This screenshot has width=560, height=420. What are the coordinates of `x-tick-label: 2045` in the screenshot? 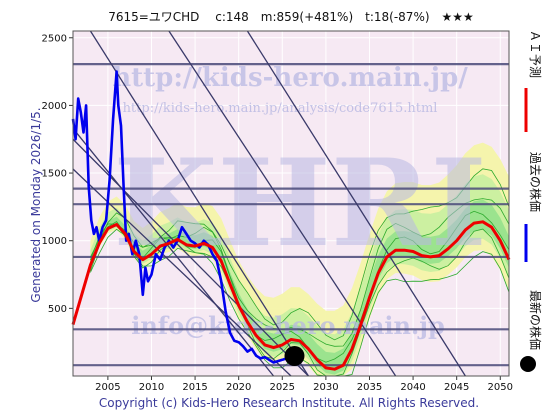 It's located at (456, 387).